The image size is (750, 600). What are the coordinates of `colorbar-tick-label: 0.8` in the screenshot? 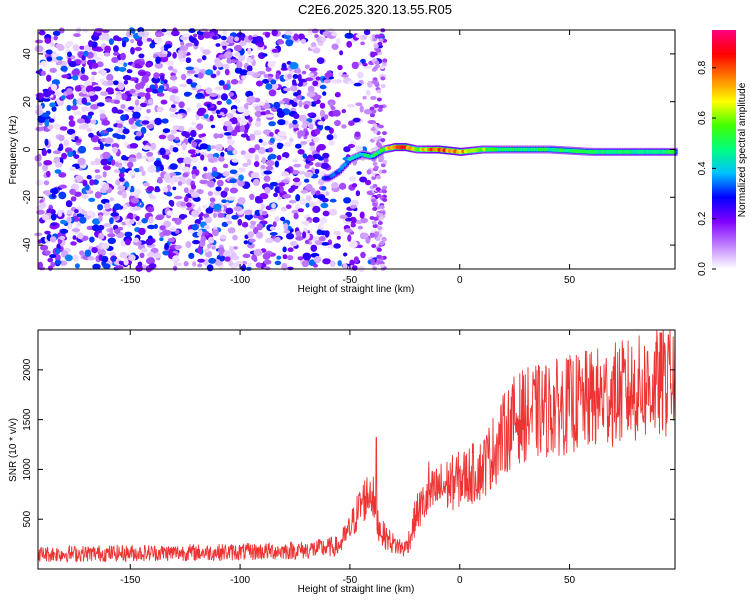 It's located at (702, 67).